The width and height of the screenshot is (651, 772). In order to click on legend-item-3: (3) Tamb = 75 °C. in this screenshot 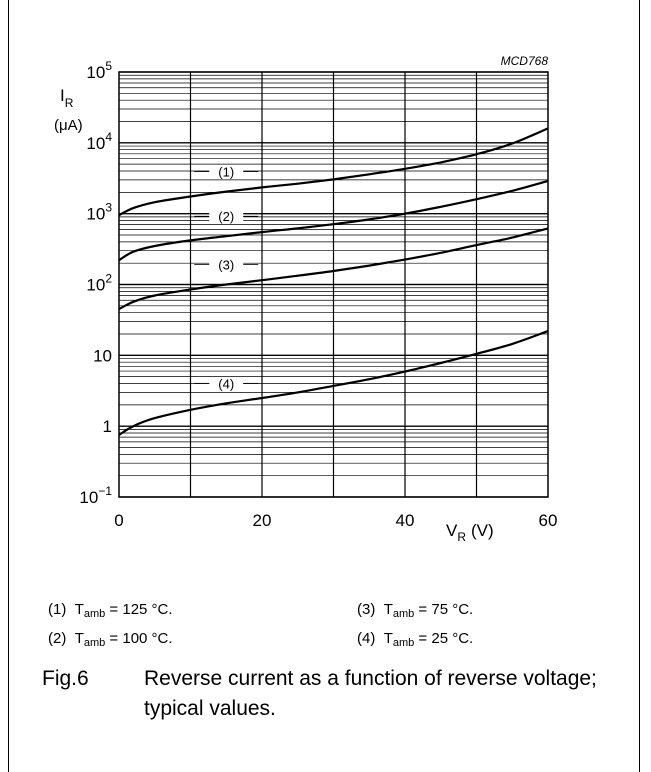, I will do `click(415, 610)`.